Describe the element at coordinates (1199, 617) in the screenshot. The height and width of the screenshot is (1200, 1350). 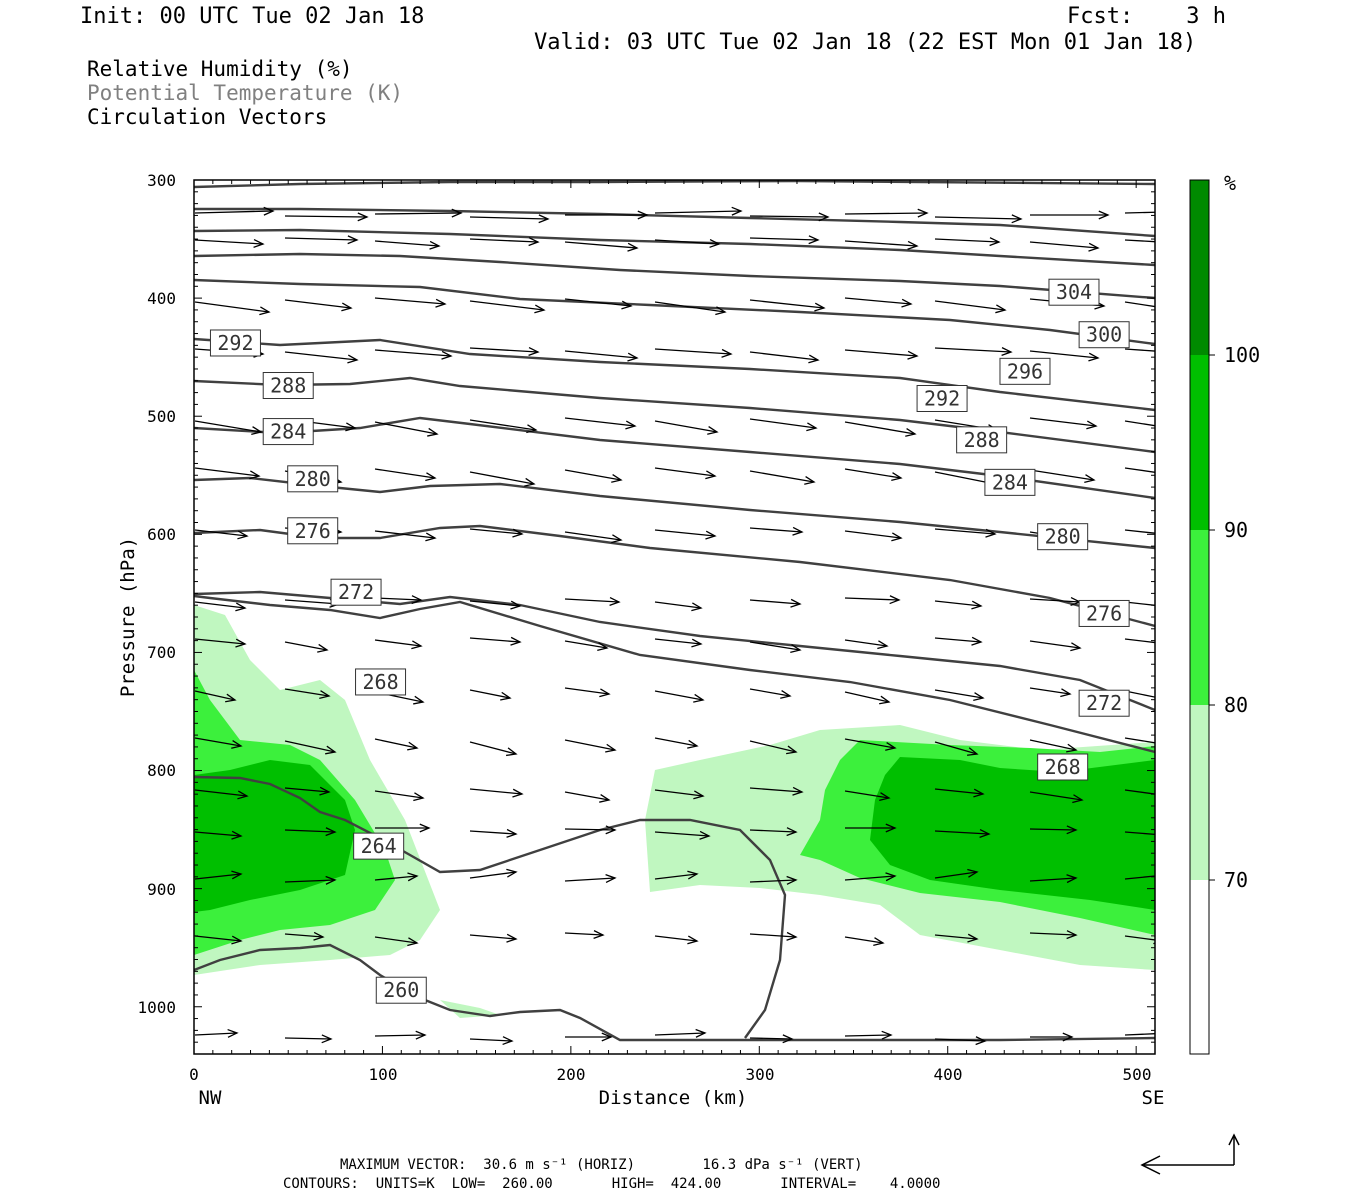
I see `colorbar-frame` at that location.